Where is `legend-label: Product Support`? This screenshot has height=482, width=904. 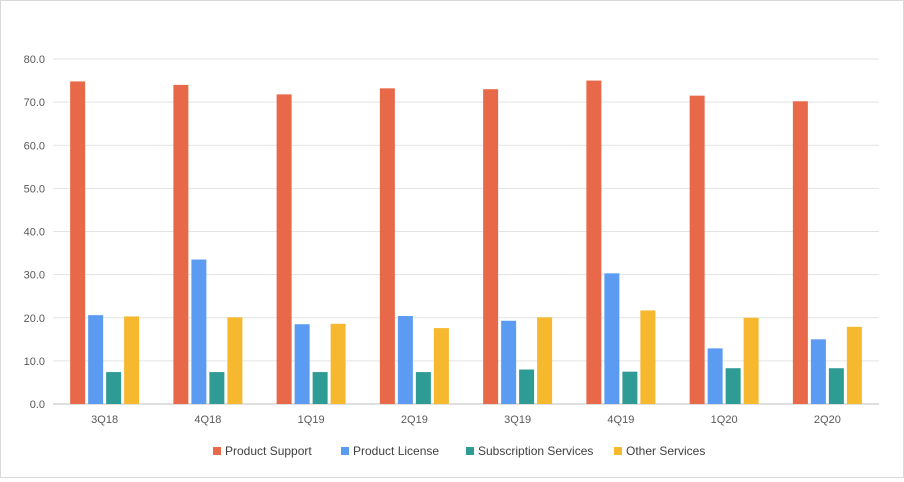
legend-label: Product Support is located at coordinates (268, 451).